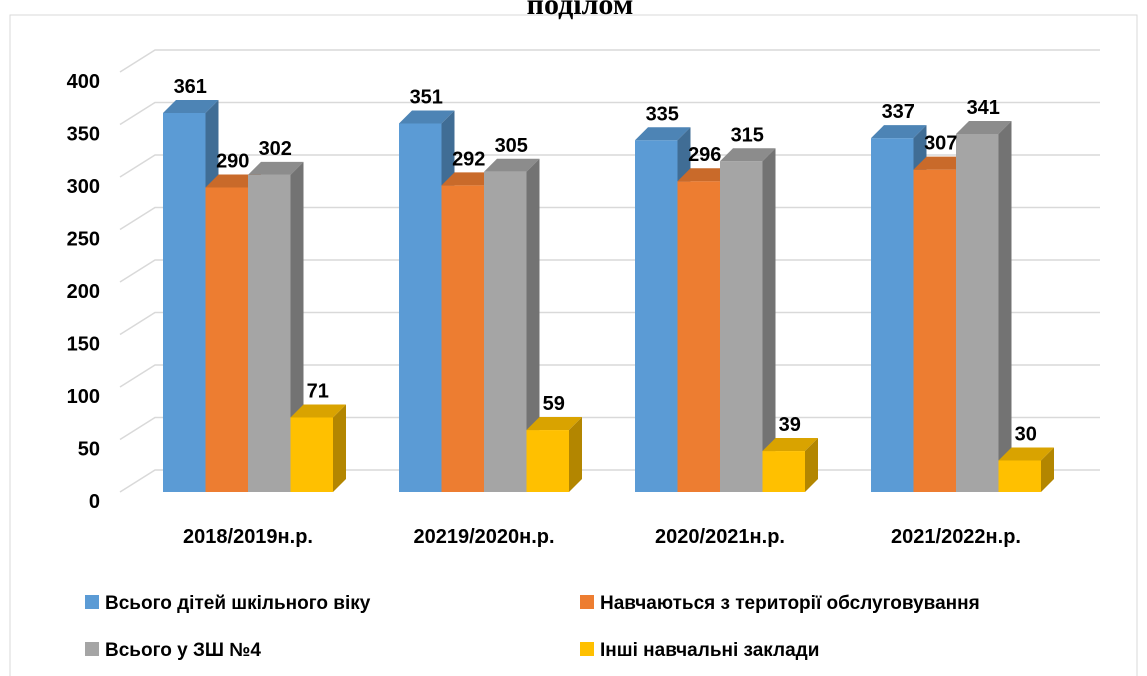  What do you see at coordinates (318, 391) in the screenshot?
I see `data-label: 71` at bounding box center [318, 391].